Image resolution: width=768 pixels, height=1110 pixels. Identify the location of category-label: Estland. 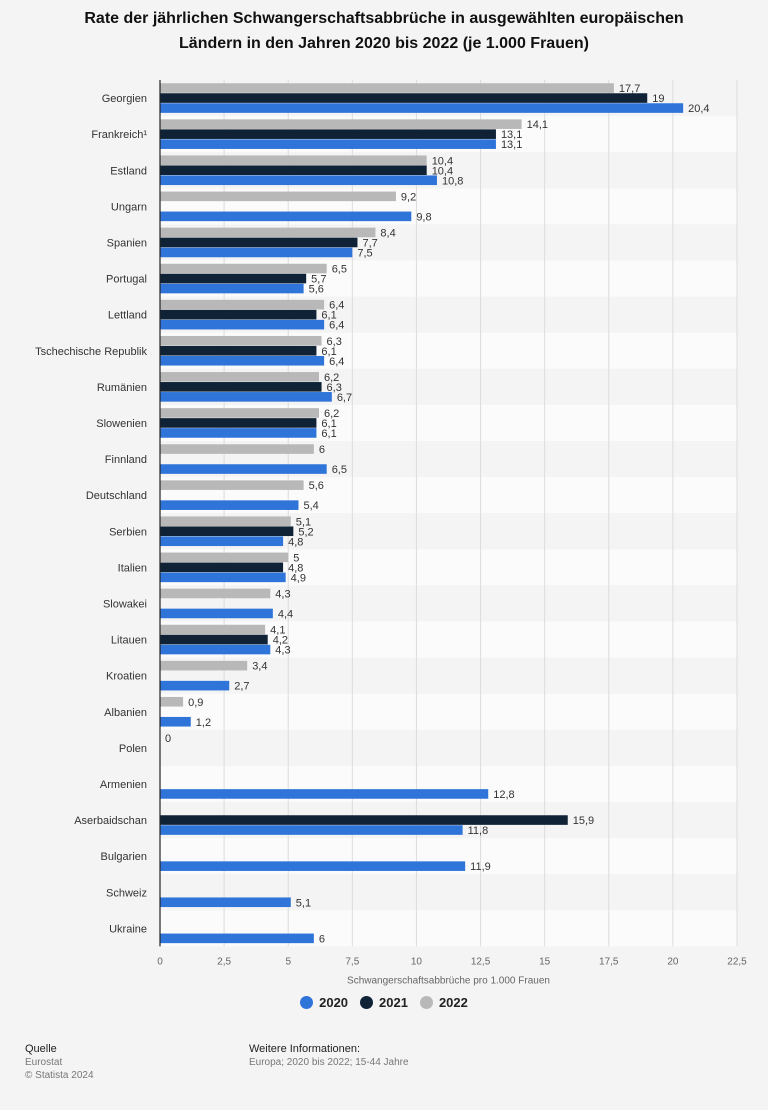
(128, 171).